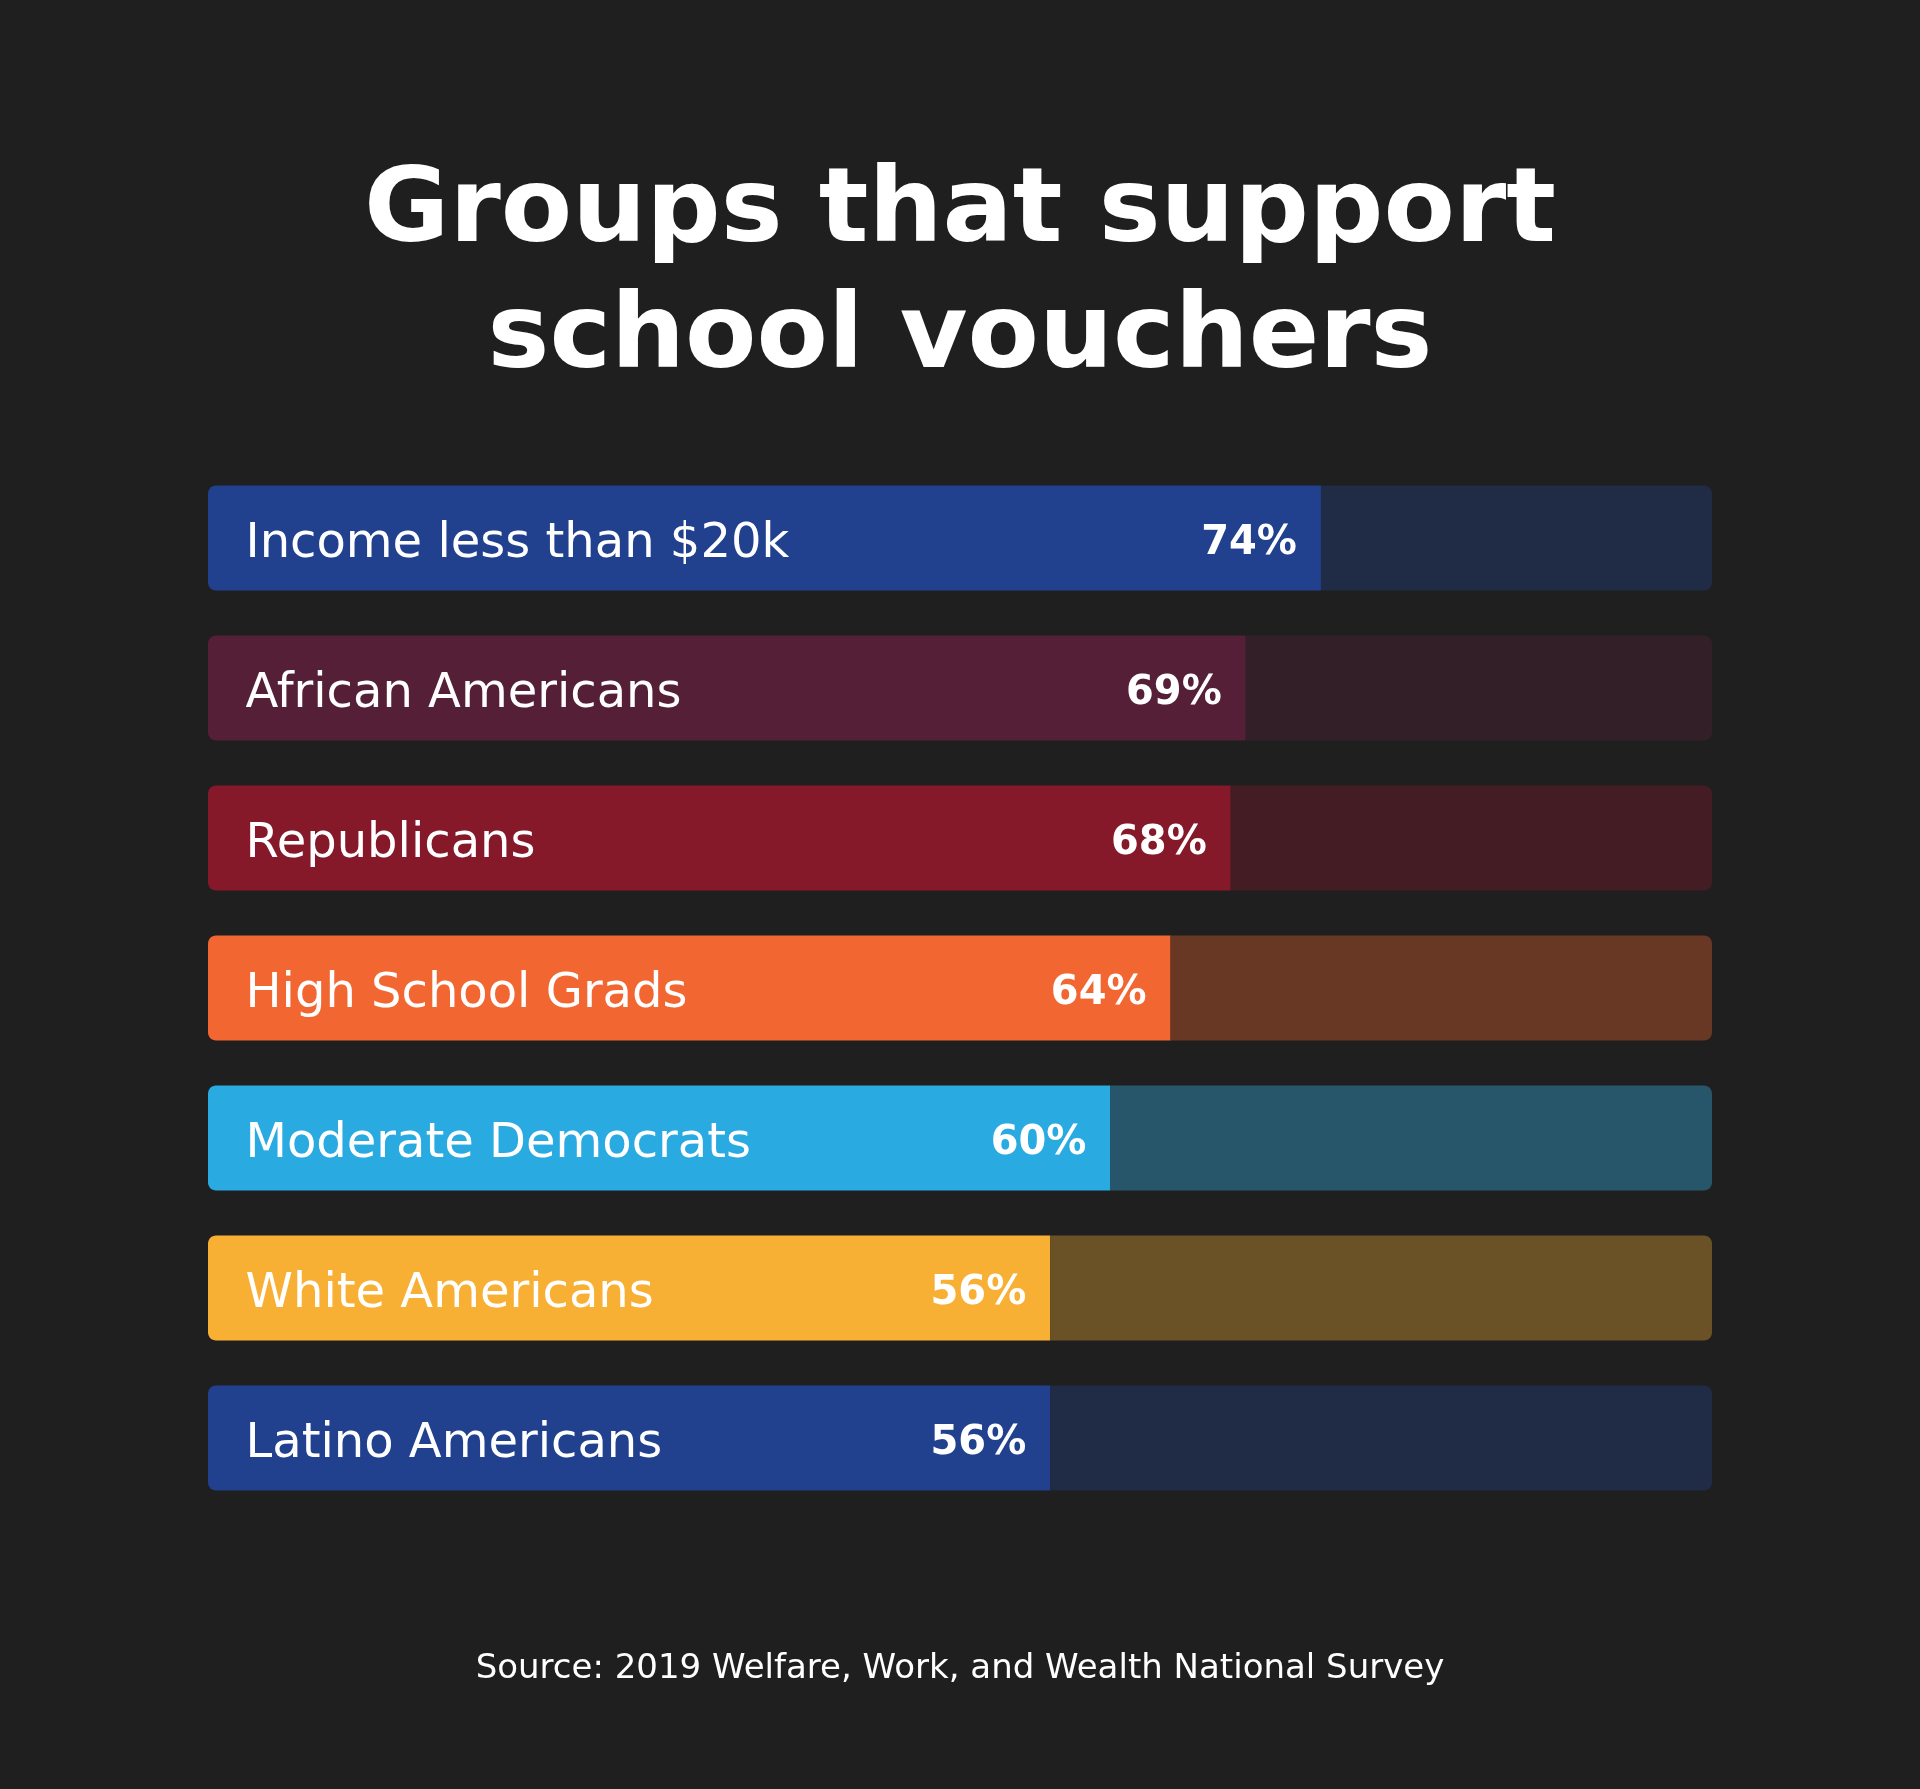 The image size is (1920, 1789). What do you see at coordinates (466, 990) in the screenshot?
I see `y-tick-label: High School Grads` at bounding box center [466, 990].